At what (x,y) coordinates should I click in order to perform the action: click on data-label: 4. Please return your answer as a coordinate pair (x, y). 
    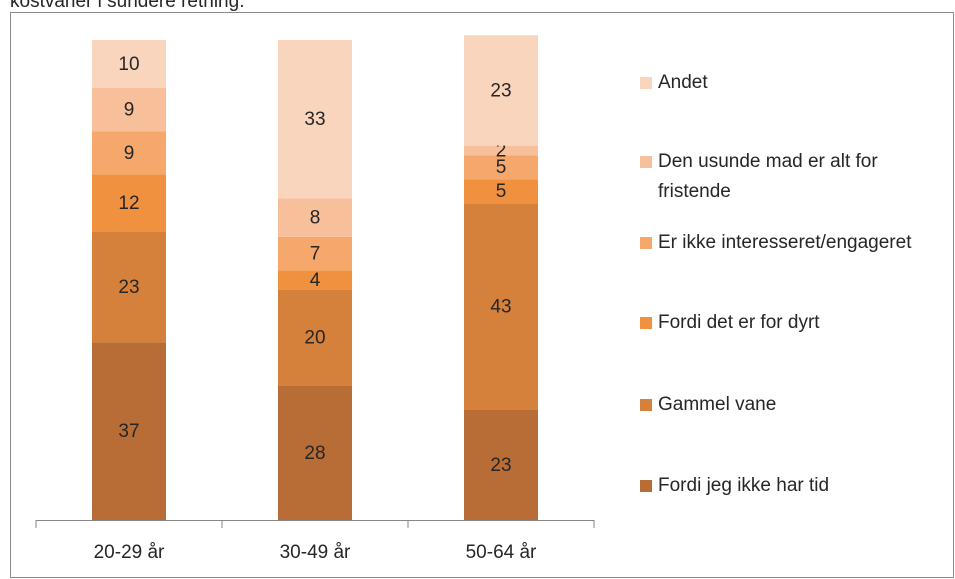
    Looking at the image, I should click on (315, 280).